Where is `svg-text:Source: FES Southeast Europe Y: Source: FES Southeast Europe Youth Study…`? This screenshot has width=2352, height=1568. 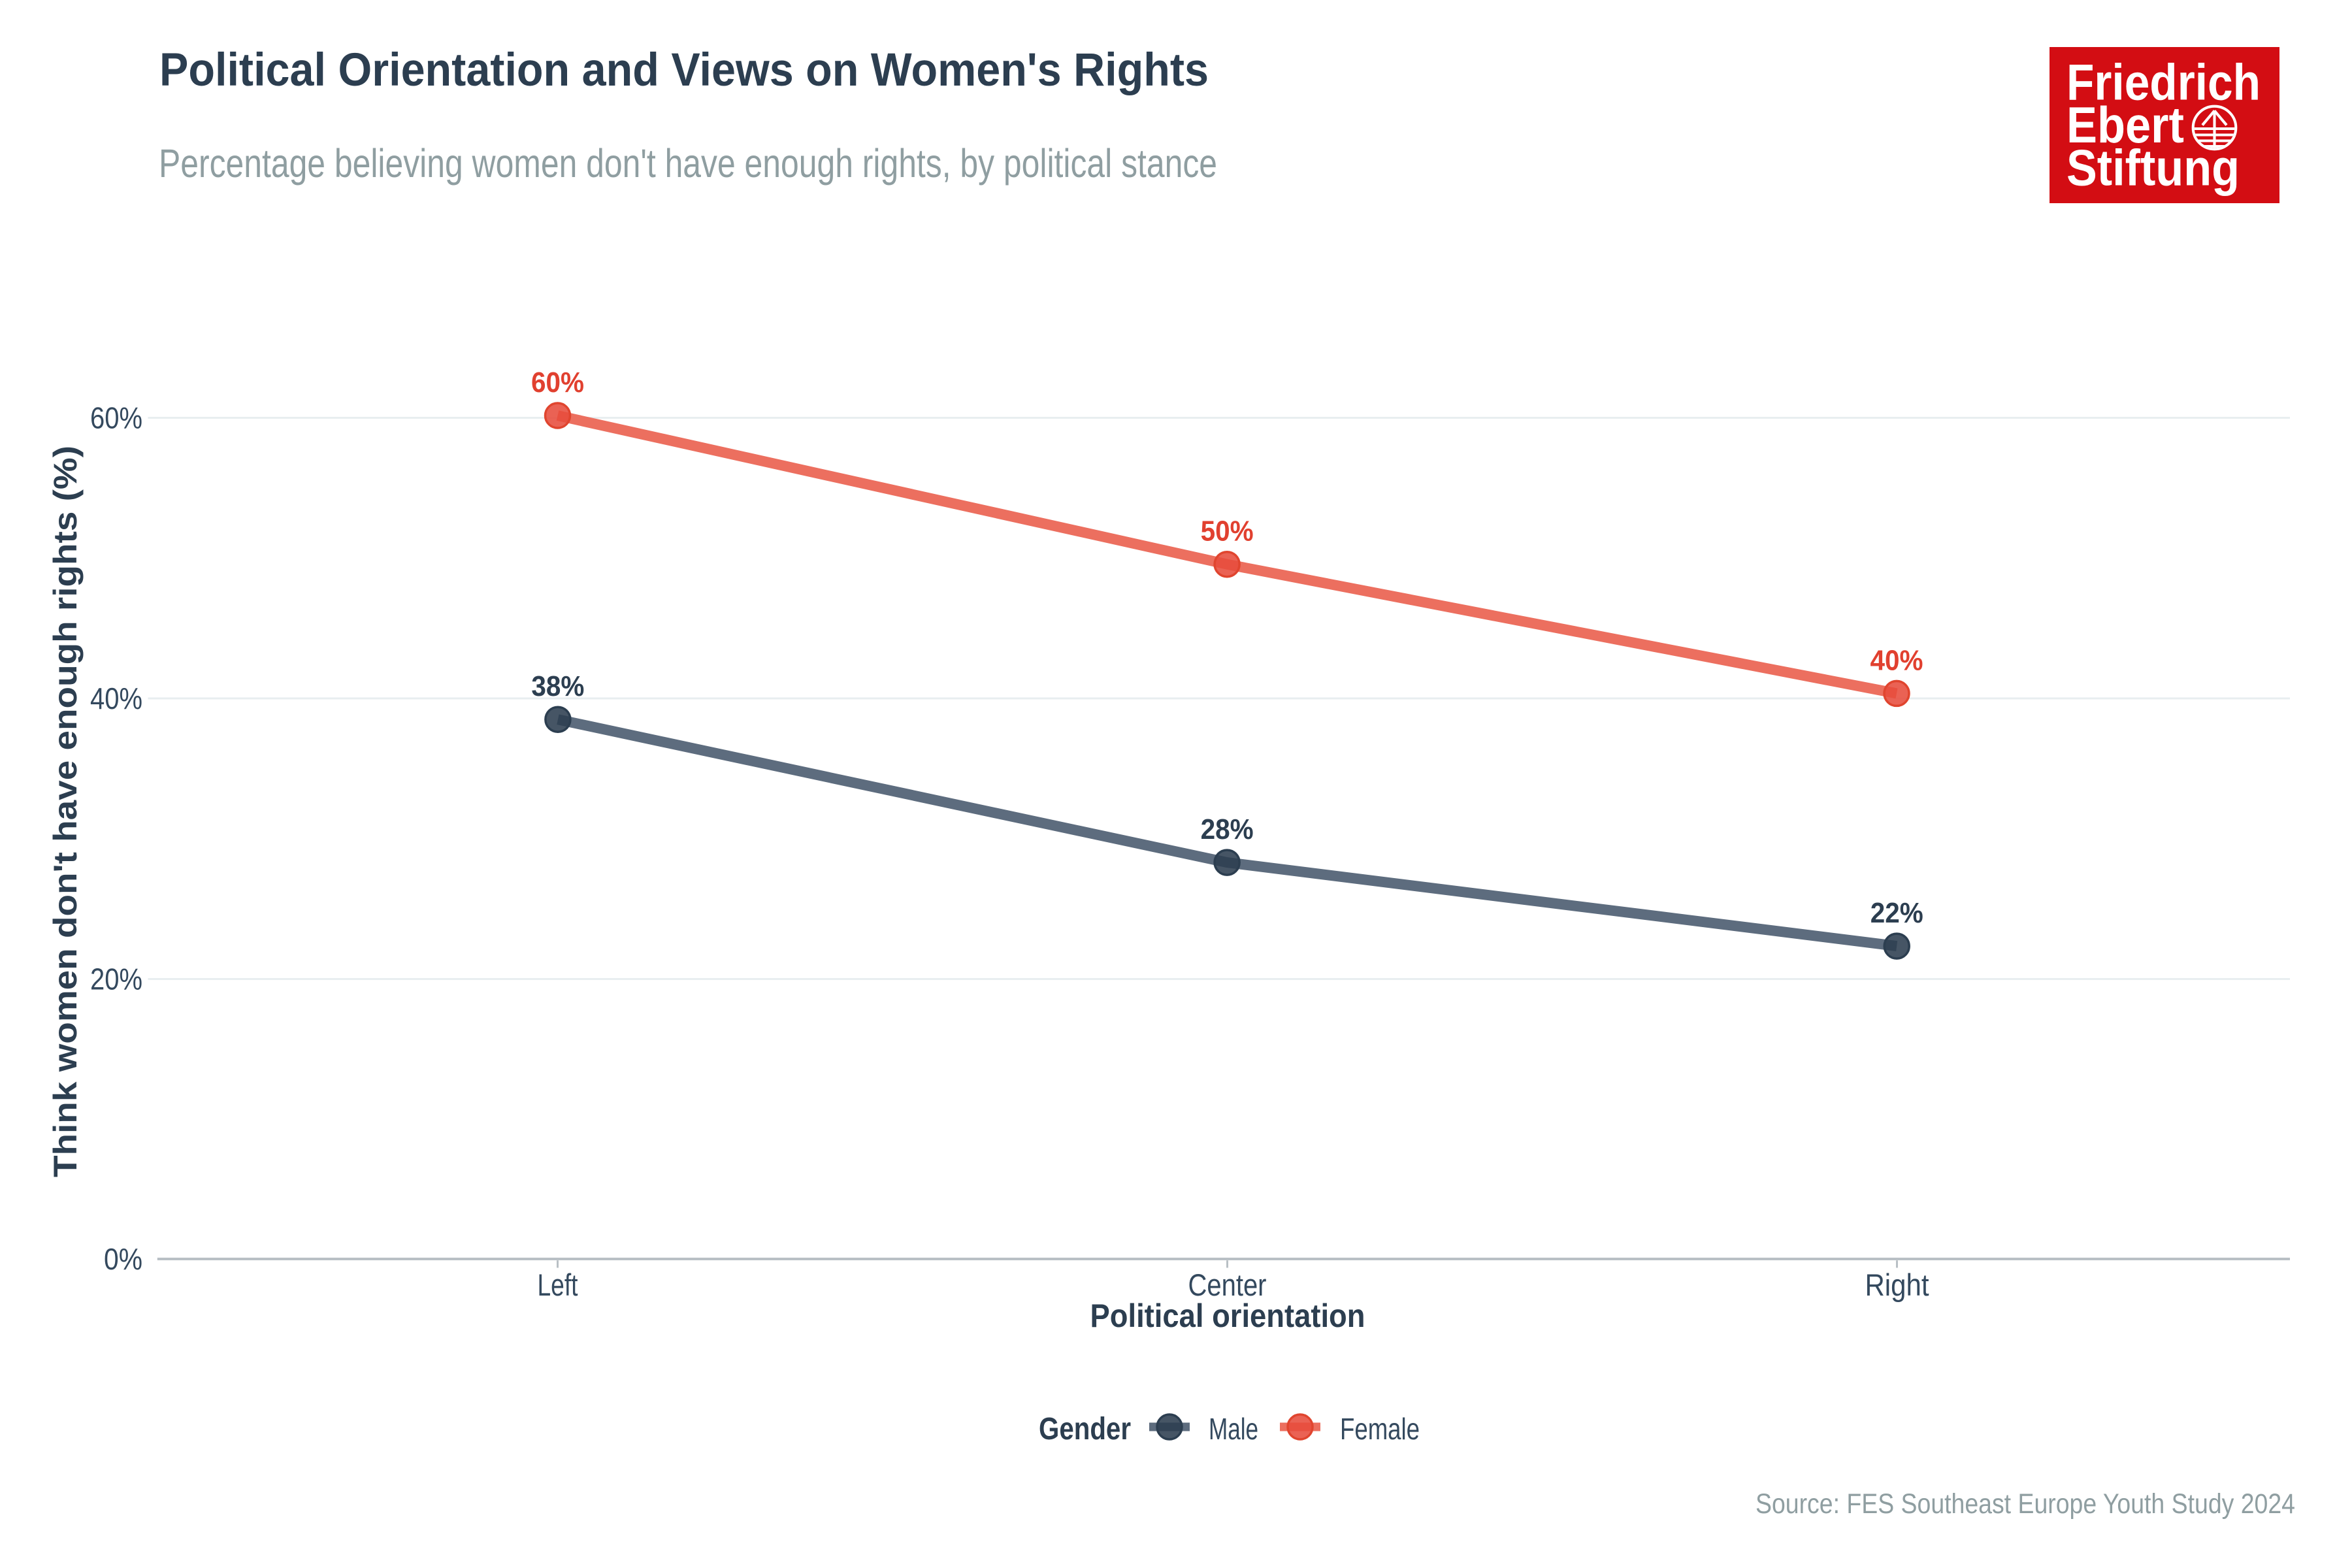 svg-text:Source: FES Southeast Europe Y: Source: FES Southeast Europe Youth Study… is located at coordinates (2025, 1504).